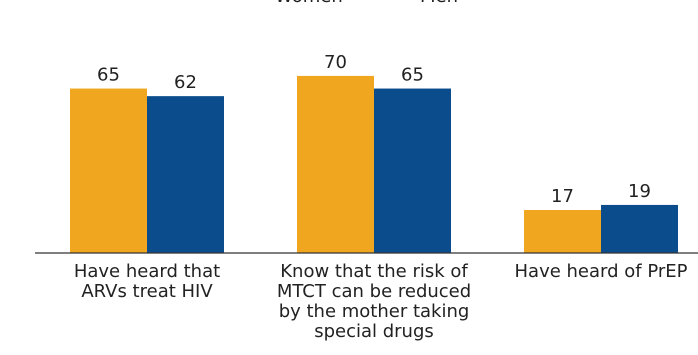  I want to click on x-tick-label: Have heard that ARVs treat HIV, so click(147, 281).